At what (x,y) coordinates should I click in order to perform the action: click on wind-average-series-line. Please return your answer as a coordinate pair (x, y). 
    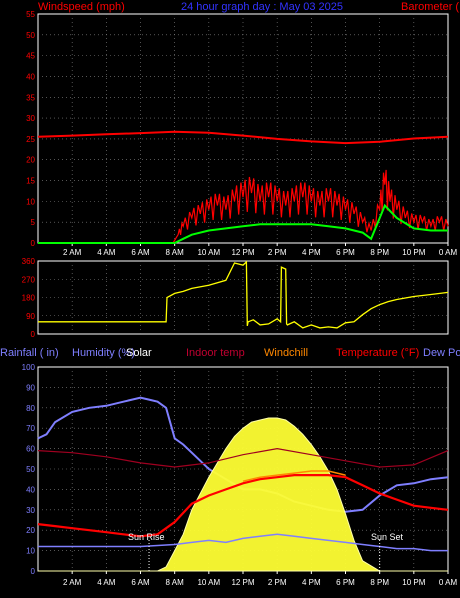
    Looking at the image, I should click on (243, 223).